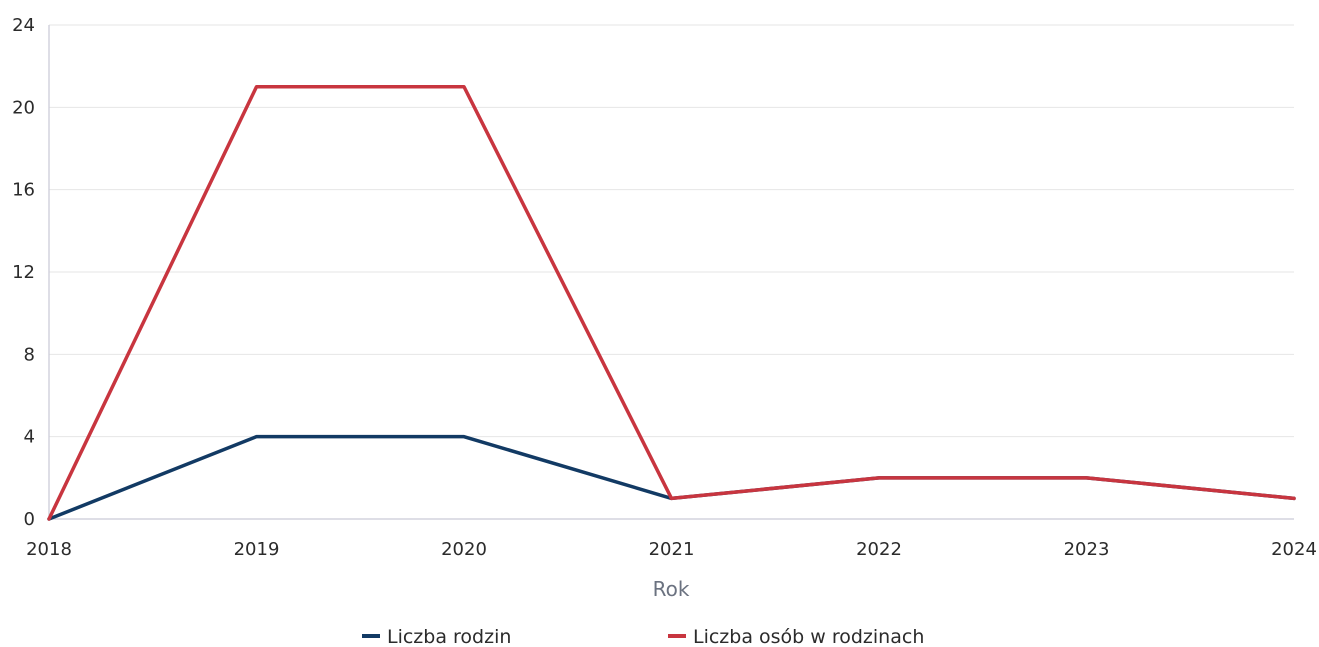 This screenshot has height=647, width=1319. I want to click on x-tick-labels: 2018 2019 2020 2021 2022 2023 2024, so click(671, 549).